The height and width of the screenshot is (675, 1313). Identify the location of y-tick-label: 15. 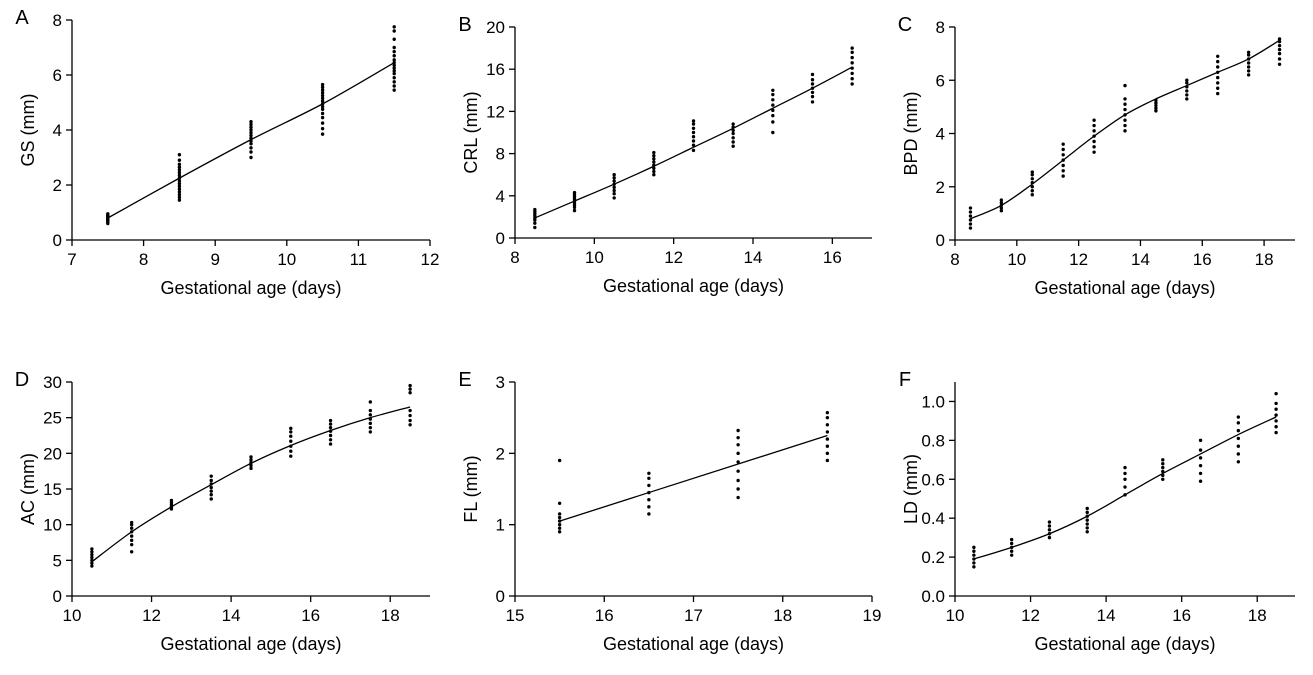
(52, 489).